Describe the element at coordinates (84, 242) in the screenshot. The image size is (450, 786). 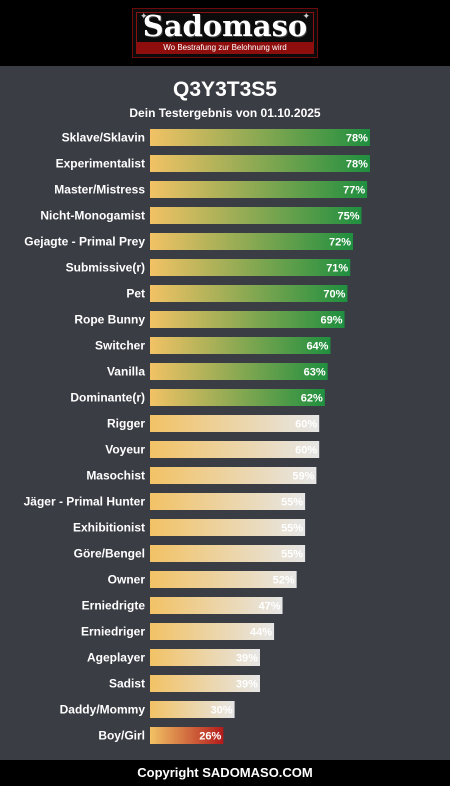
I see `category-label: Gejagte - Primal Prey` at that location.